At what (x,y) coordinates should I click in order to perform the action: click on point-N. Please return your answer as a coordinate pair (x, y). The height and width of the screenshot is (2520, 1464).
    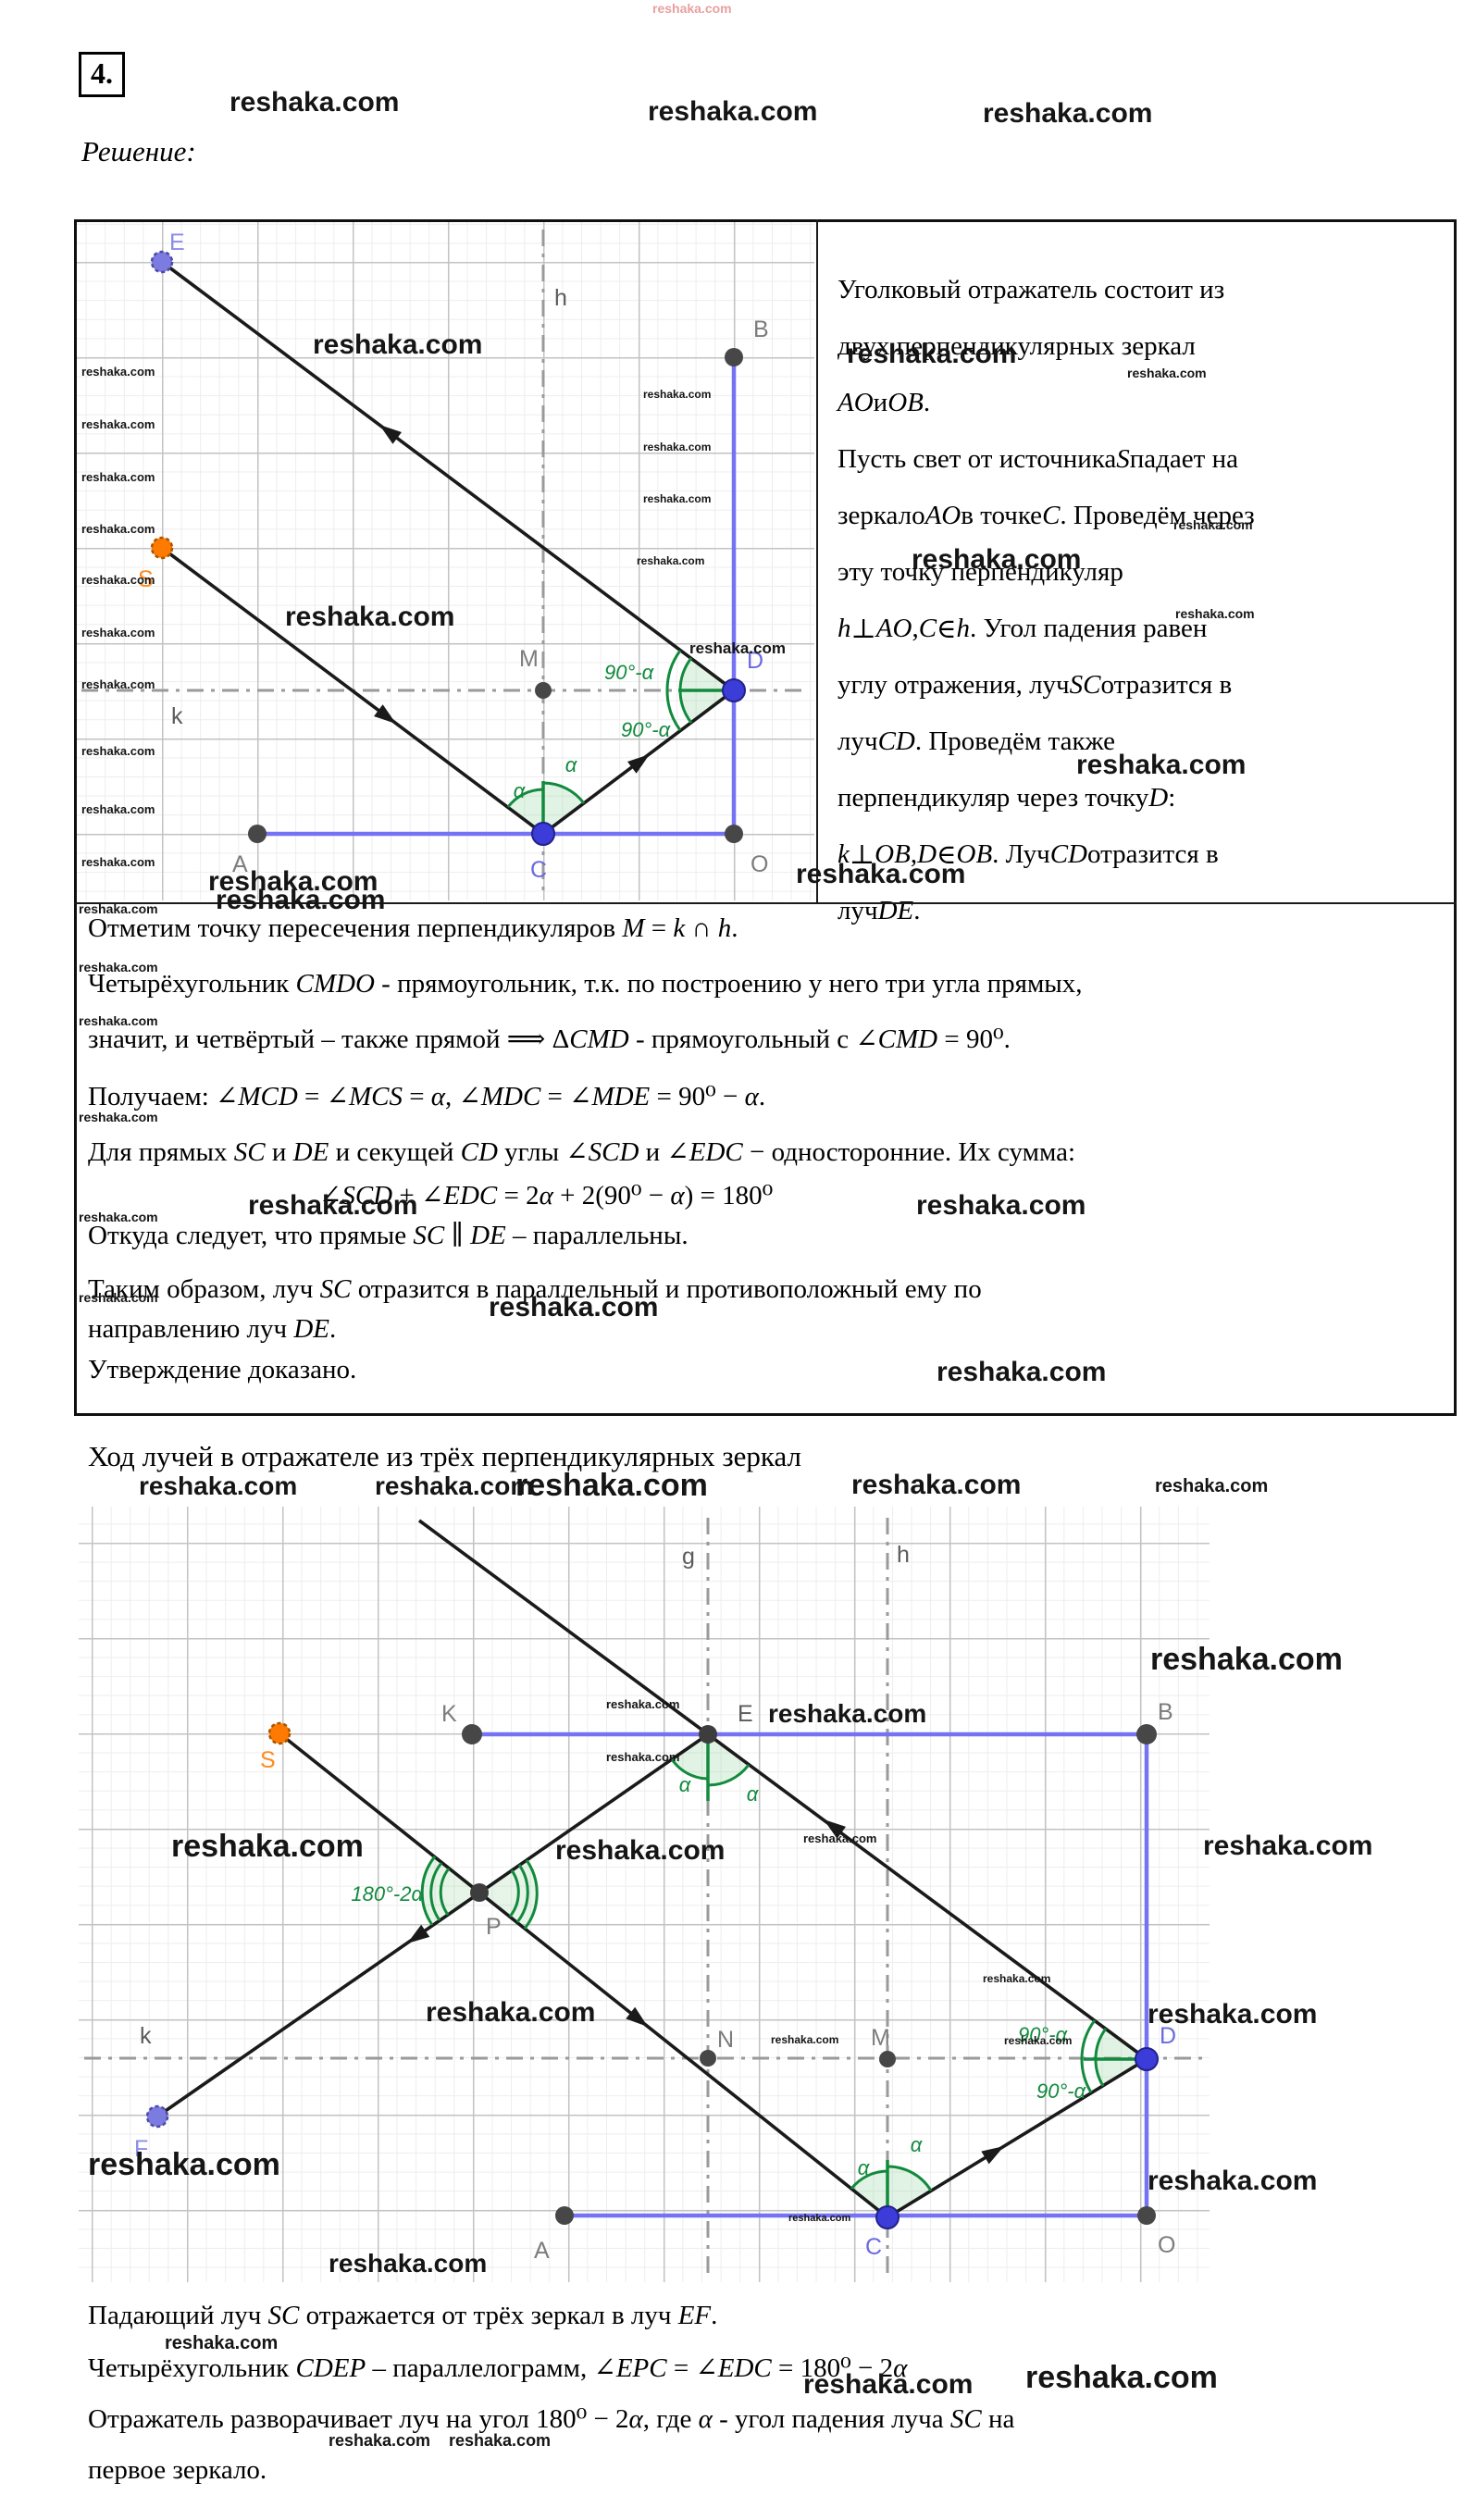
    Looking at the image, I should click on (708, 2058).